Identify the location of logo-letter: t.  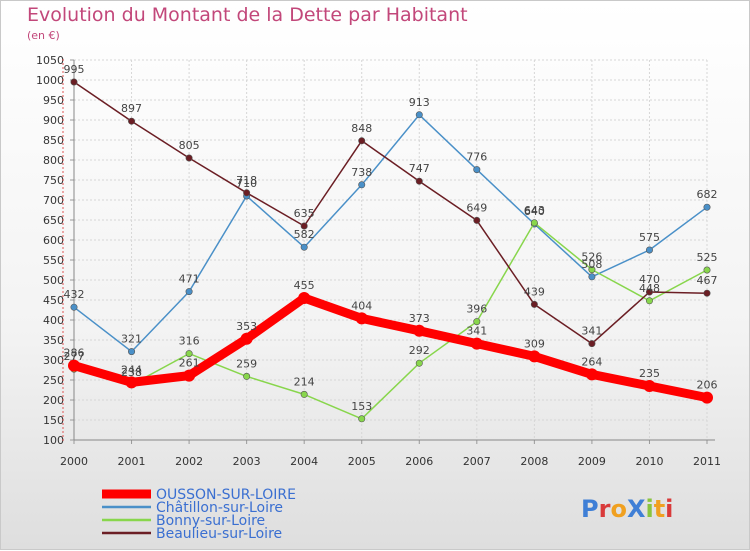
(659, 509).